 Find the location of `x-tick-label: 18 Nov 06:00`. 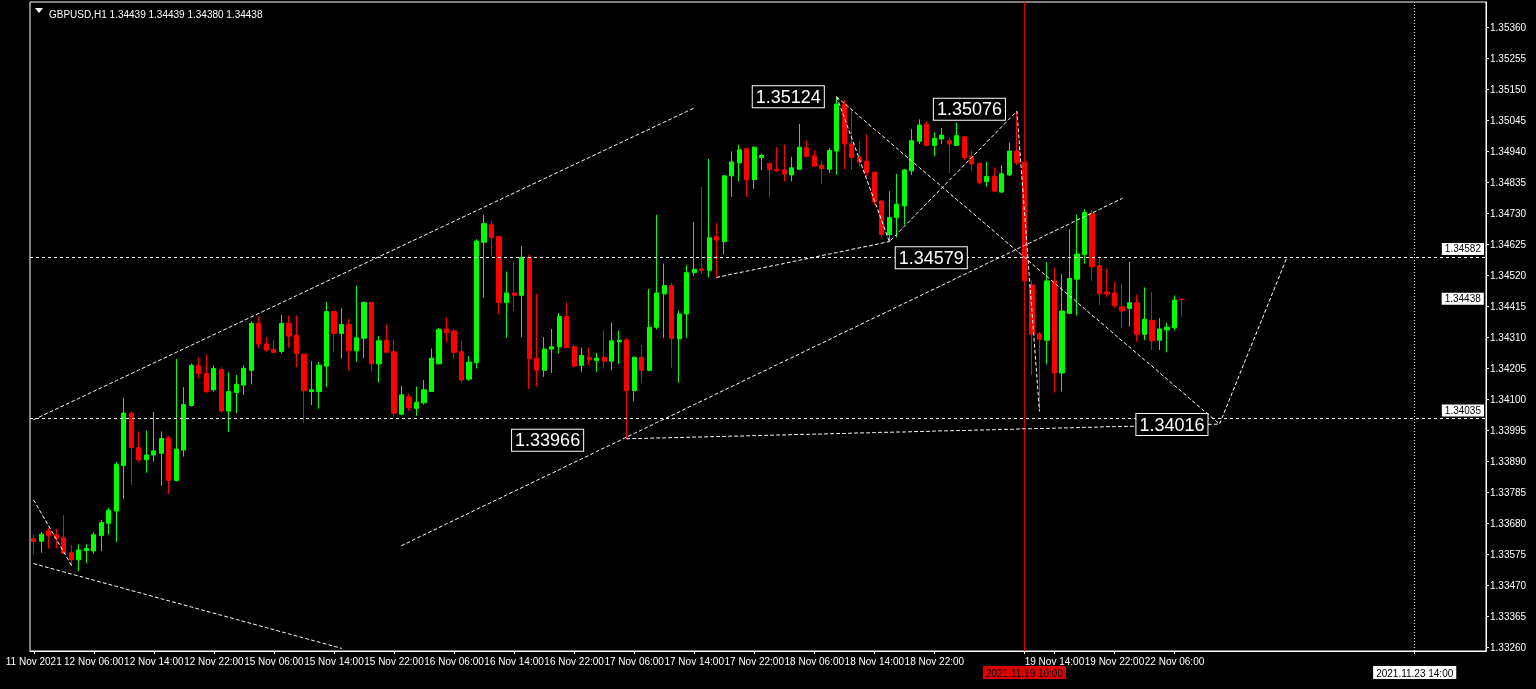

x-tick-label: 18 Nov 06:00 is located at coordinates (814, 661).